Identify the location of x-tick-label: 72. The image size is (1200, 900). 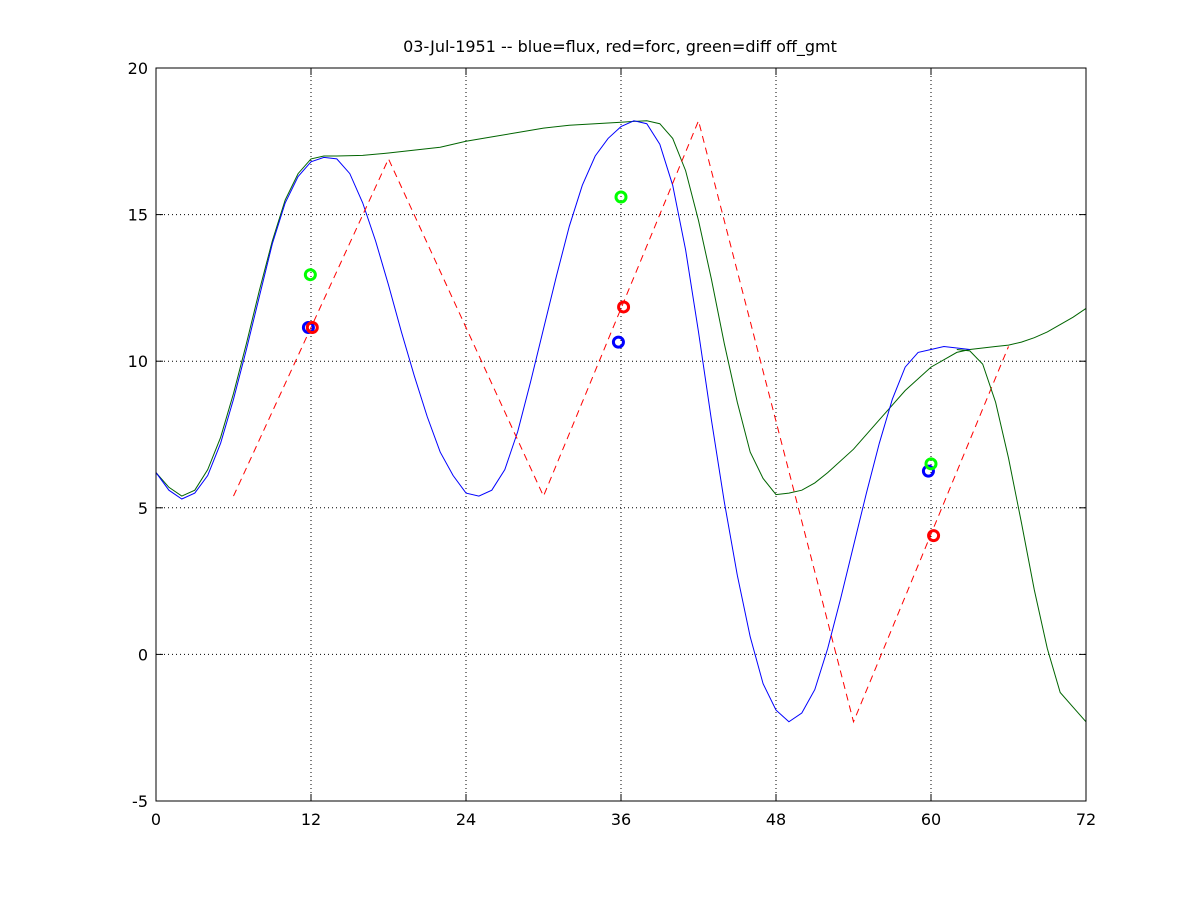
(1086, 819).